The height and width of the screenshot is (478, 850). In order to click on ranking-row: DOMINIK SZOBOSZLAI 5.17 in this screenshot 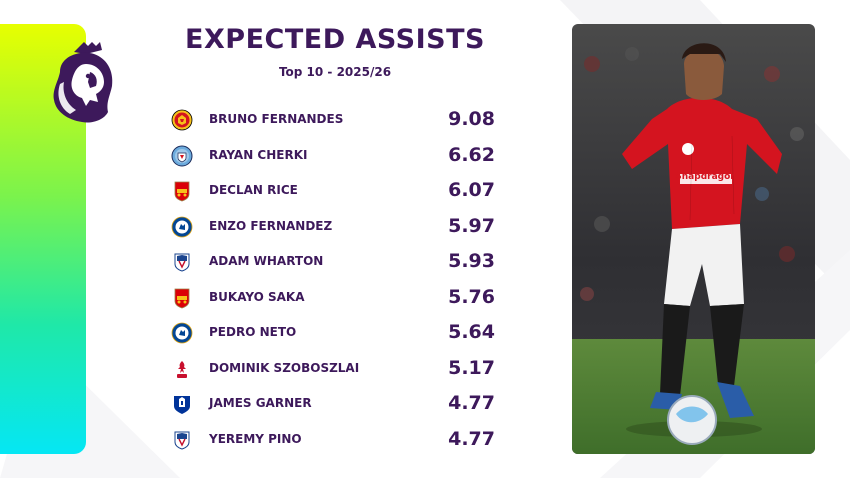, I will do `click(335, 369)`.